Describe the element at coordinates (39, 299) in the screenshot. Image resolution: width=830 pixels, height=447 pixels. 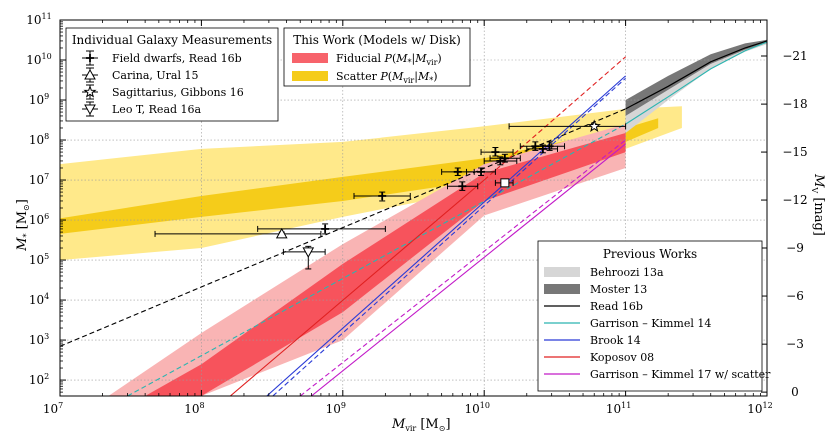
I see `y-tick-label: 104` at that location.